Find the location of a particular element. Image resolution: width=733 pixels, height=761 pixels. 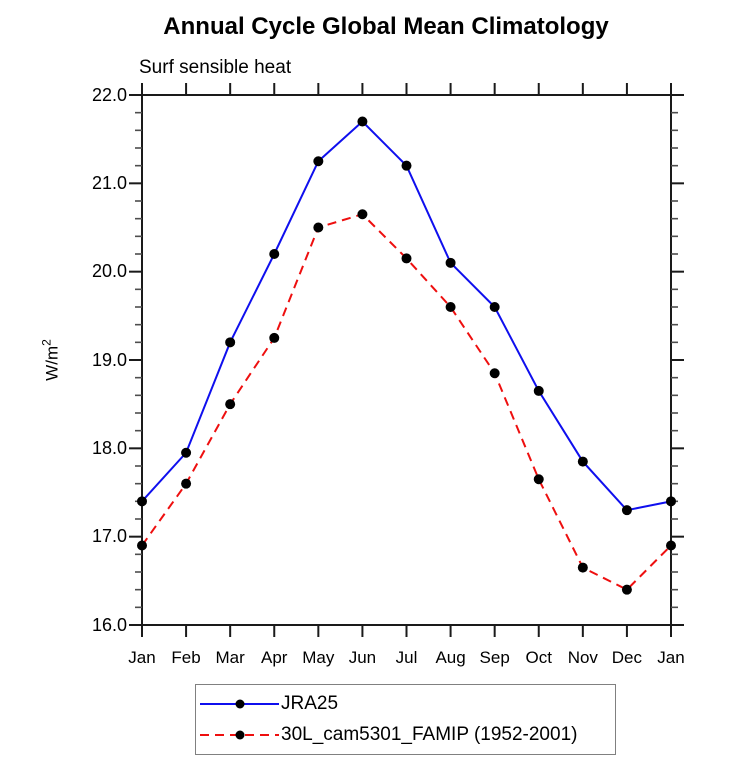

y-tick-label: 16.0 is located at coordinates (109, 624).